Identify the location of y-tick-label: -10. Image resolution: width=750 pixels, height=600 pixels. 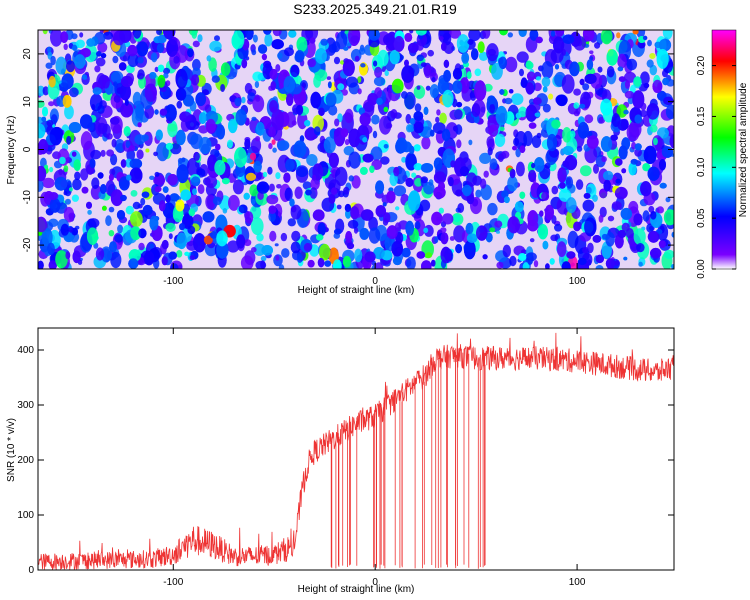
(27, 197).